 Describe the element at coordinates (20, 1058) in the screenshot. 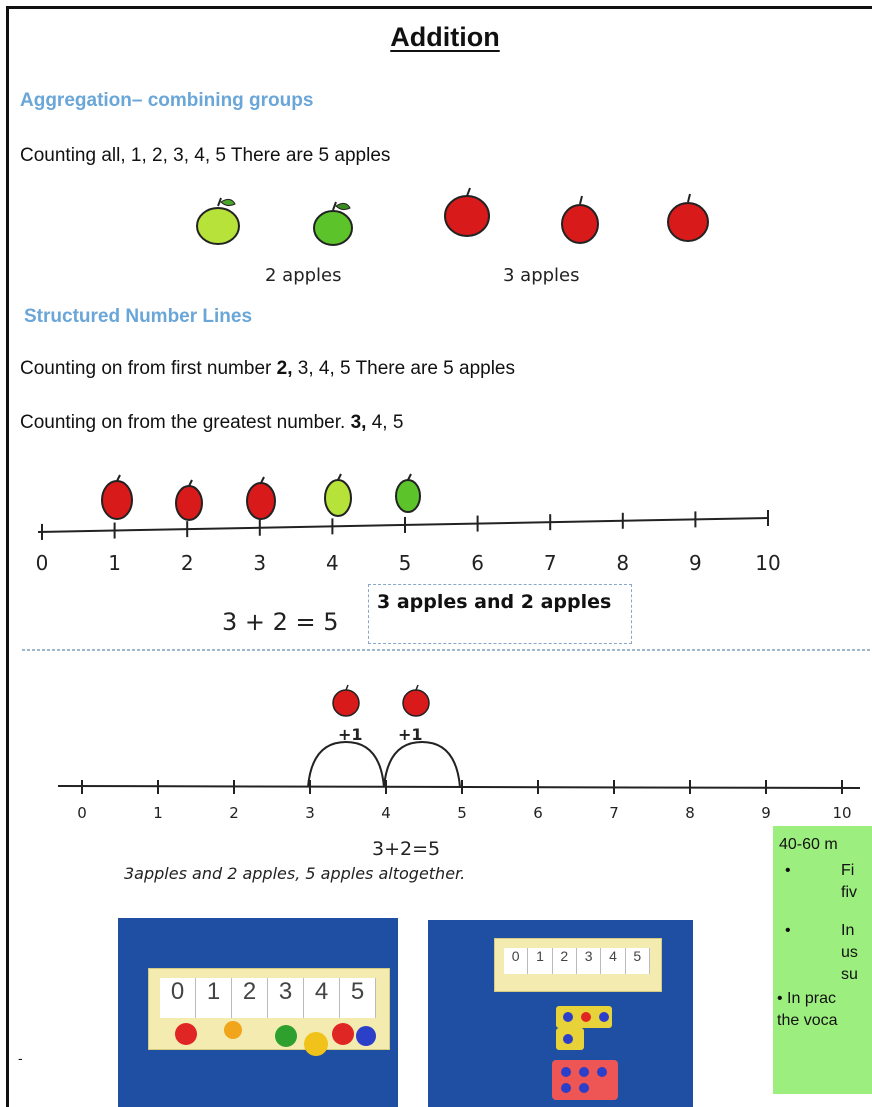

I see `stray-mark: -` at that location.